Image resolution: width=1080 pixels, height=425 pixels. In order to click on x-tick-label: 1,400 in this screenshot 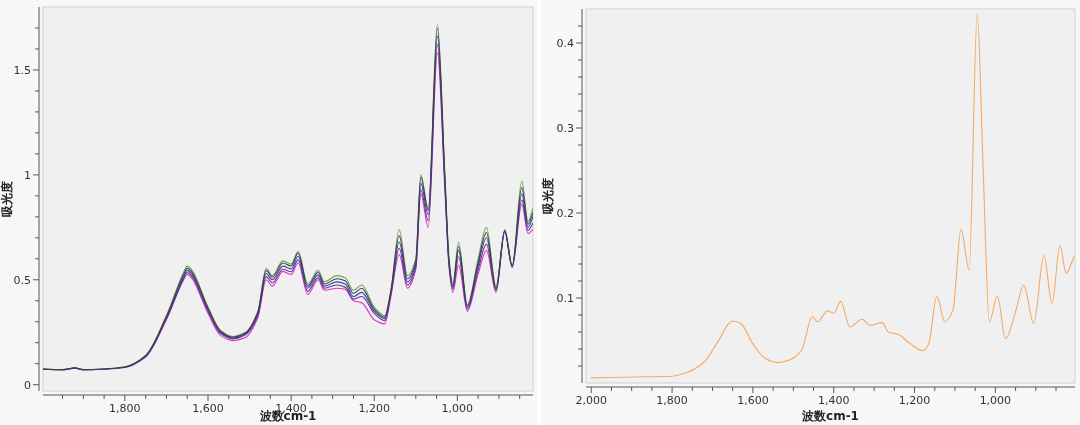, I will do `click(833, 400)`.